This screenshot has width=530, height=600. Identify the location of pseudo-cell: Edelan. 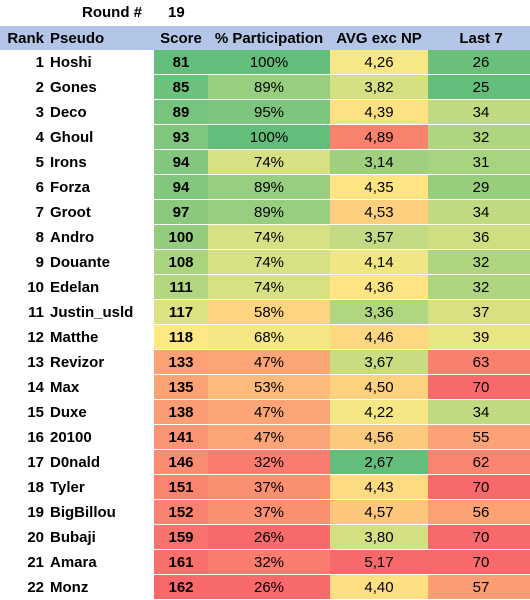
(101, 287).